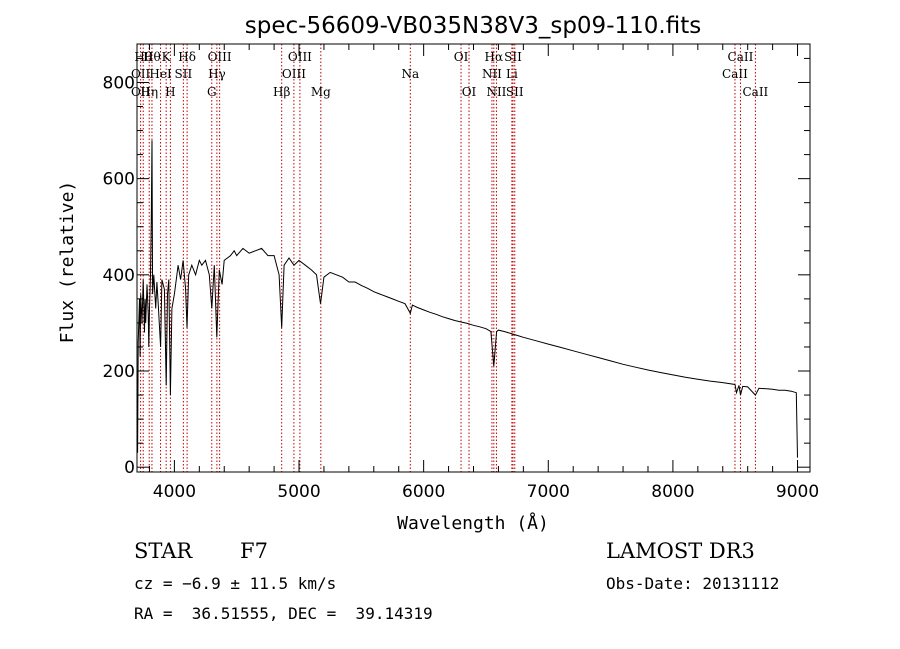 The width and height of the screenshot is (900, 649). Describe the element at coordinates (129, 468) in the screenshot. I see `y-tick-label: 0` at that location.